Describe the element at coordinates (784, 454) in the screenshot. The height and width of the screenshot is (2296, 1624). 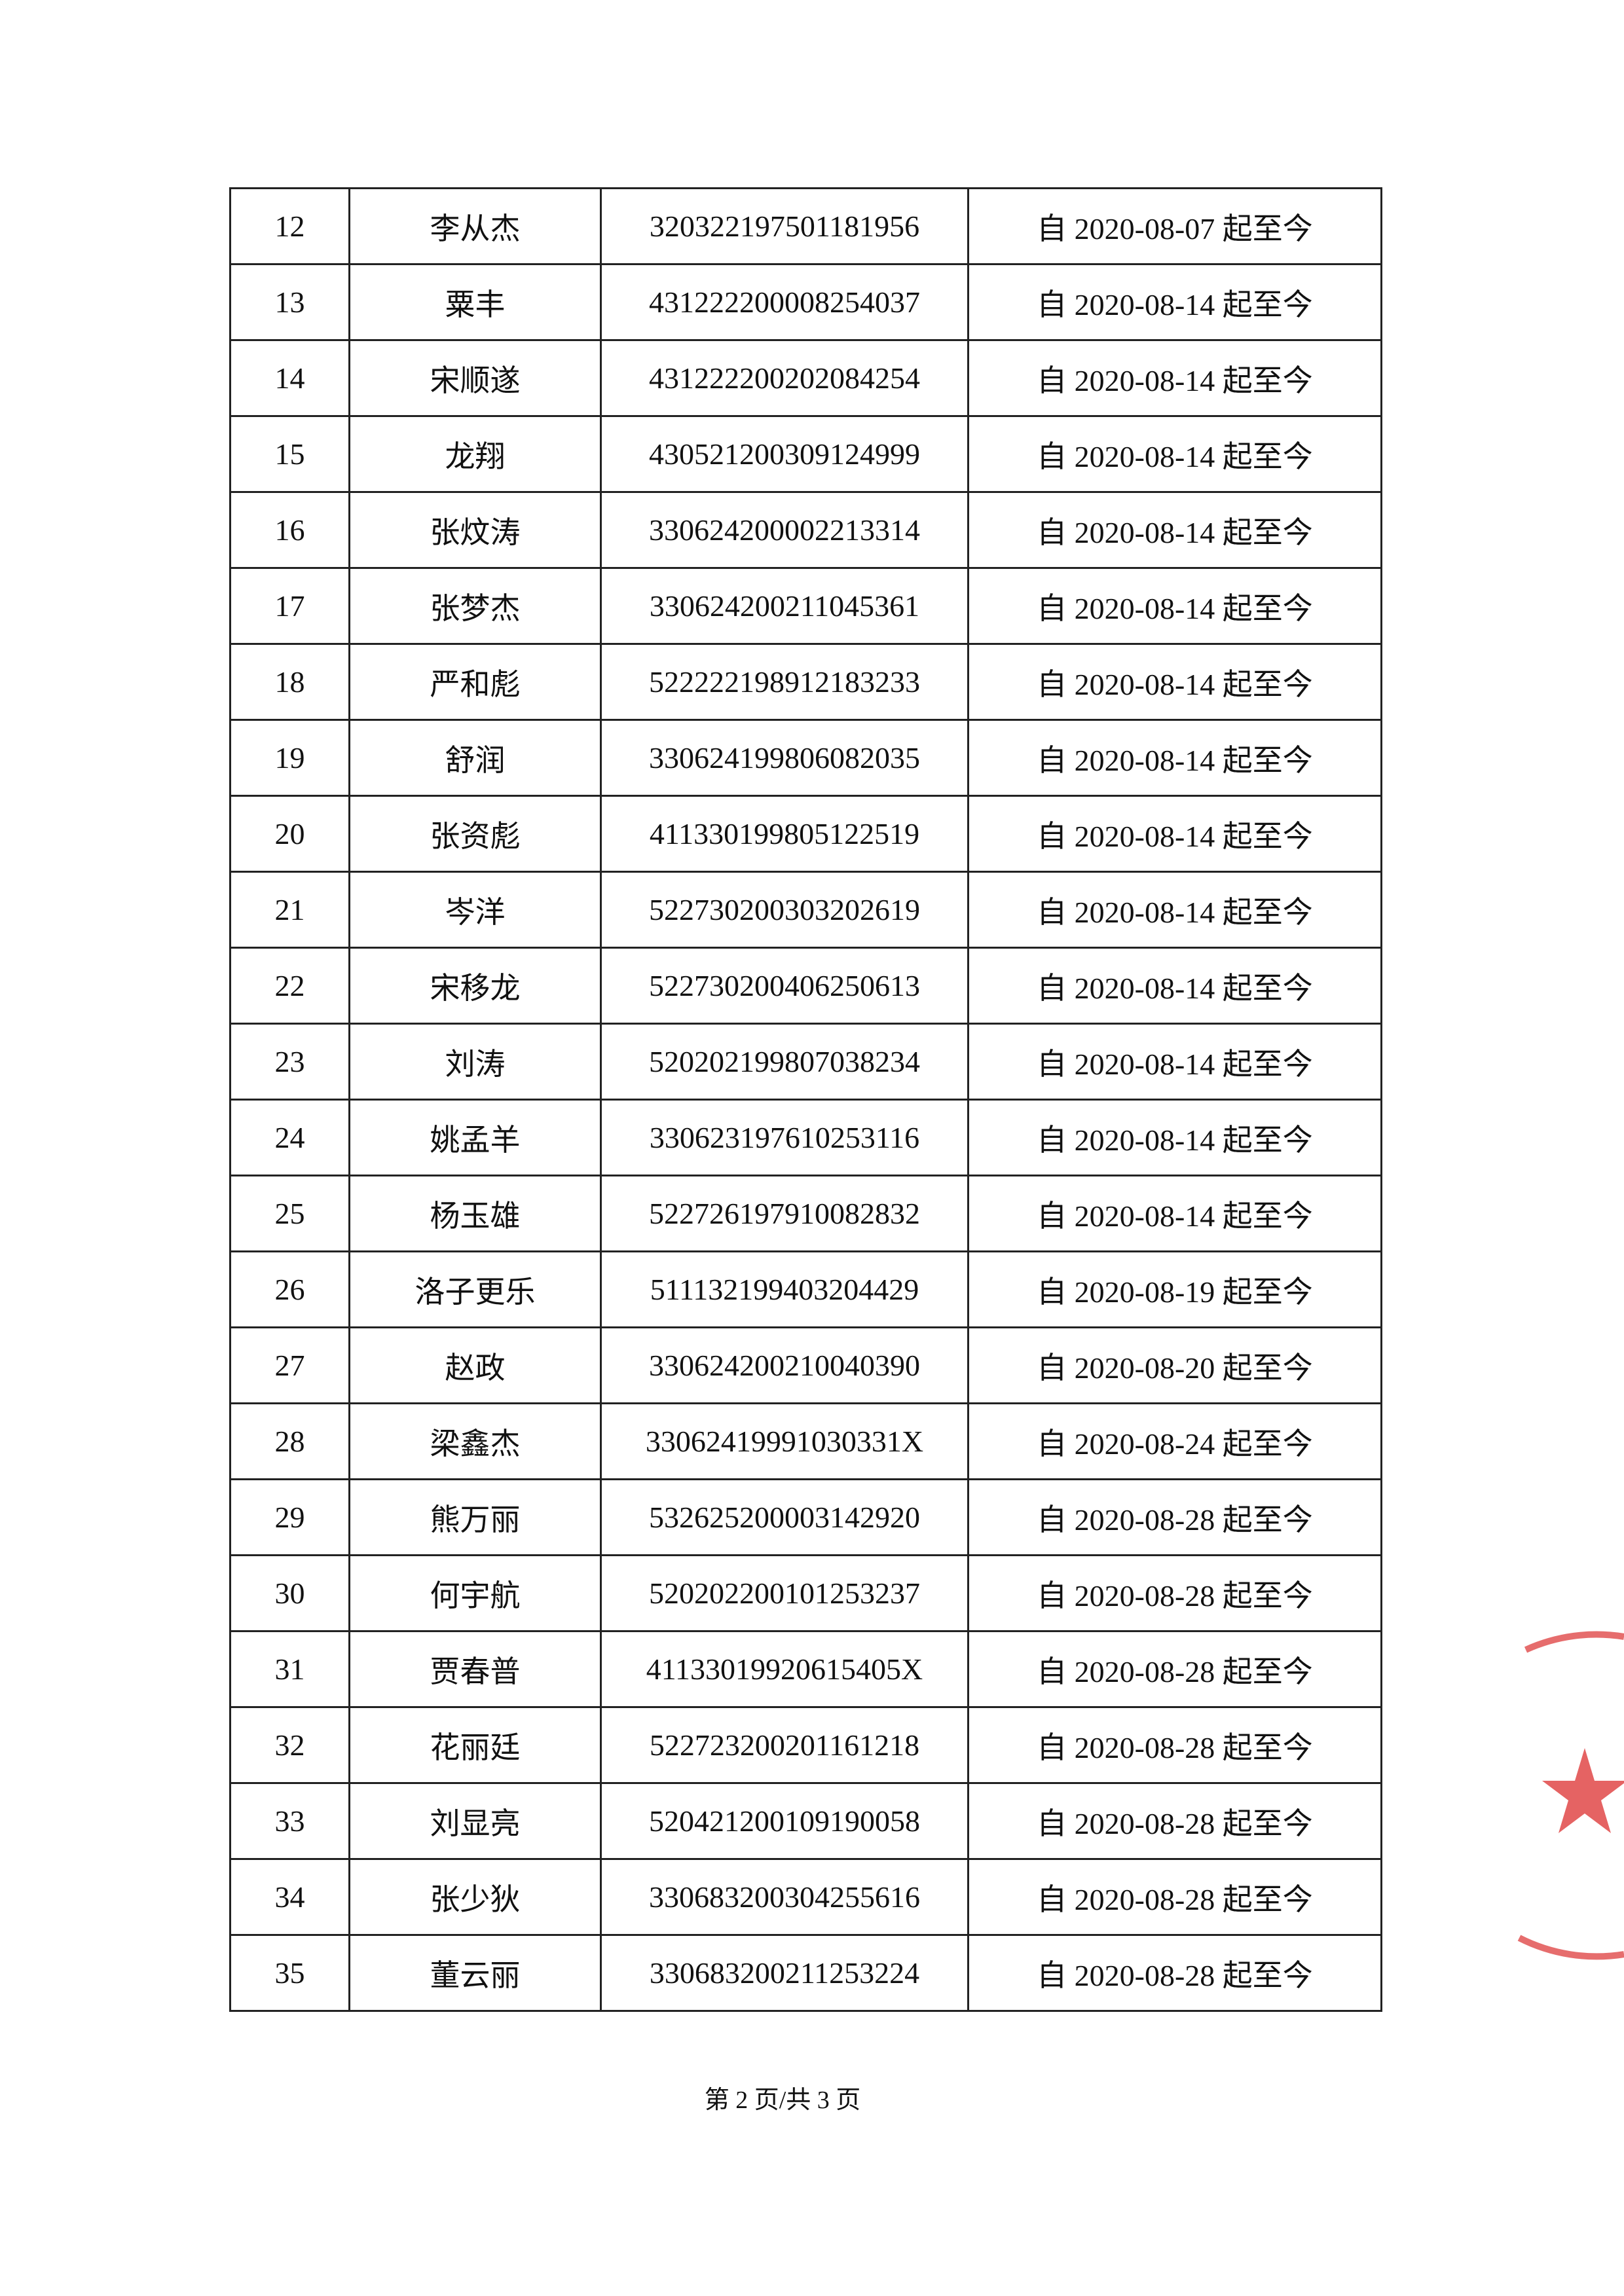
I see `id-number: 430521200309124999` at that location.